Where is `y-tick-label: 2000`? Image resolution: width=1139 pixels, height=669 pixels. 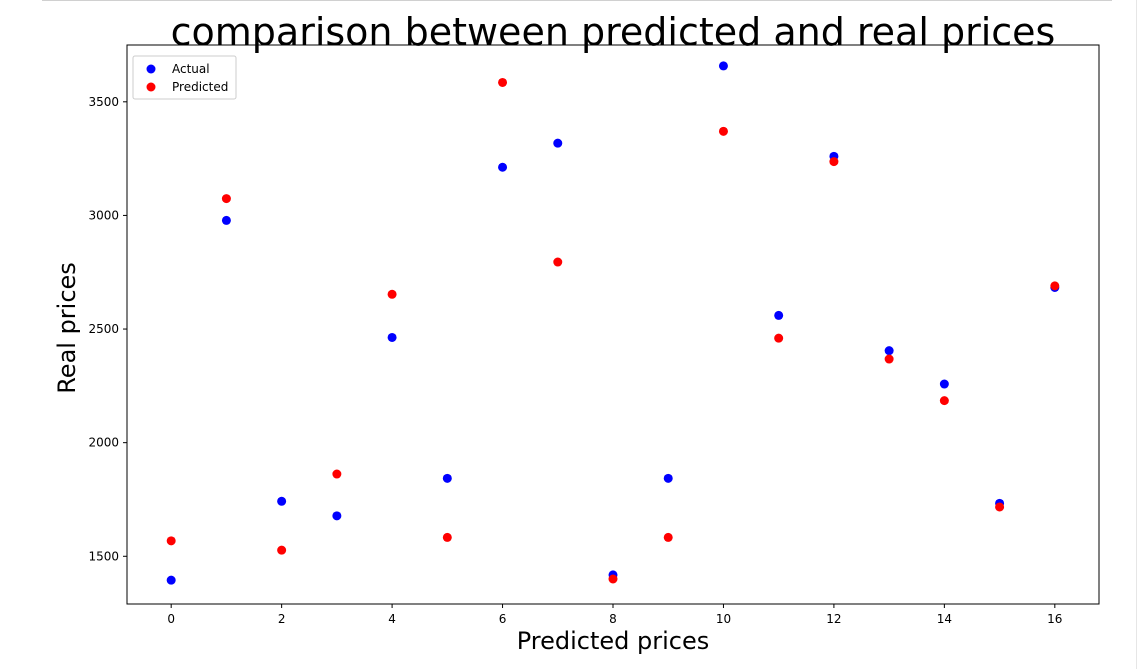 y-tick-label: 2000 is located at coordinates (103, 443).